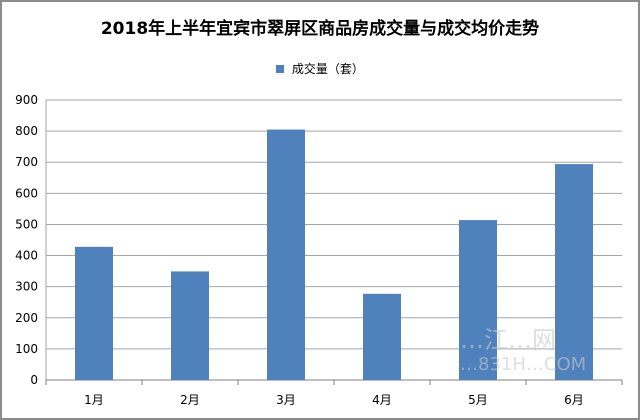  I want to click on y-tick-label: 400, so click(26, 256).